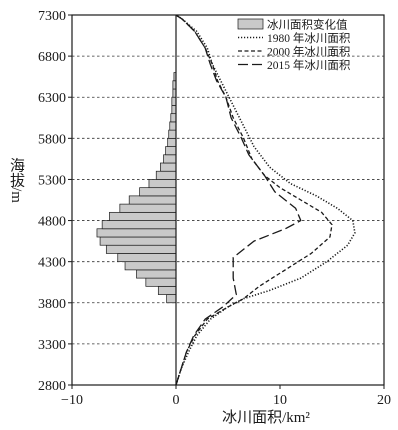  Describe the element at coordinates (384, 400) in the screenshot. I see `x-tick-label: 20` at that location.